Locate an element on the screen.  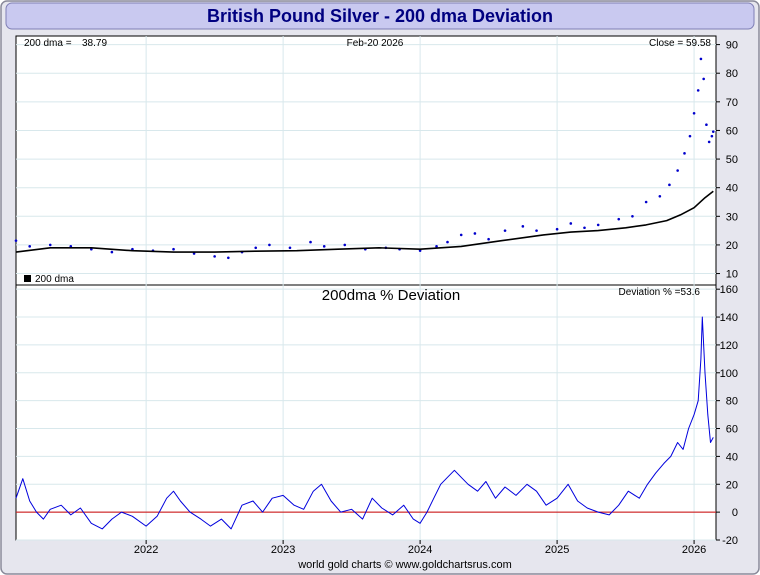
xtick-label: 2022 is located at coordinates (146, 550).